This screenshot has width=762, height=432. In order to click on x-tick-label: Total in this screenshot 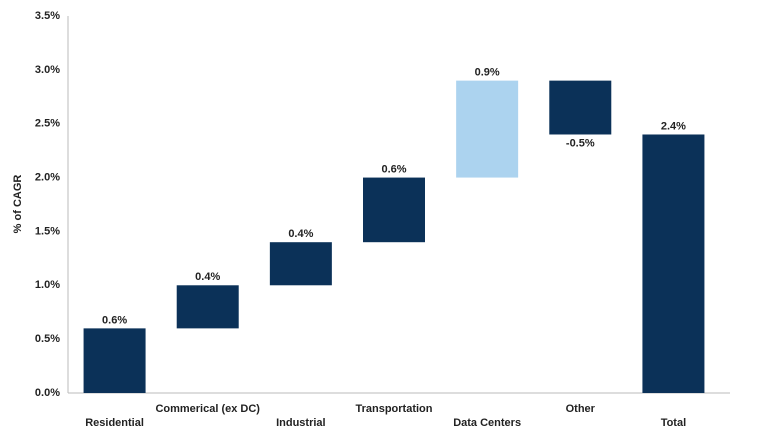, I will do `click(673, 423)`.